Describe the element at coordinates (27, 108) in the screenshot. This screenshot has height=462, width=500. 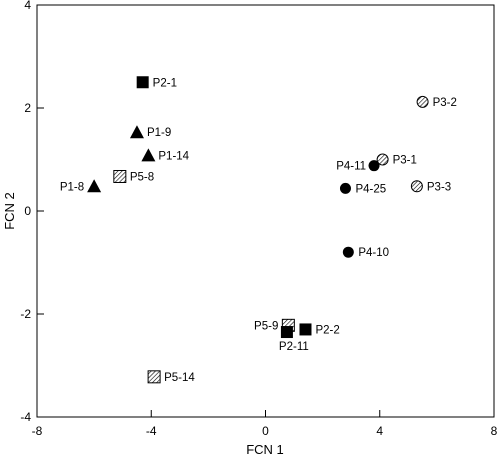
I see `y-tick-label: 2` at that location.